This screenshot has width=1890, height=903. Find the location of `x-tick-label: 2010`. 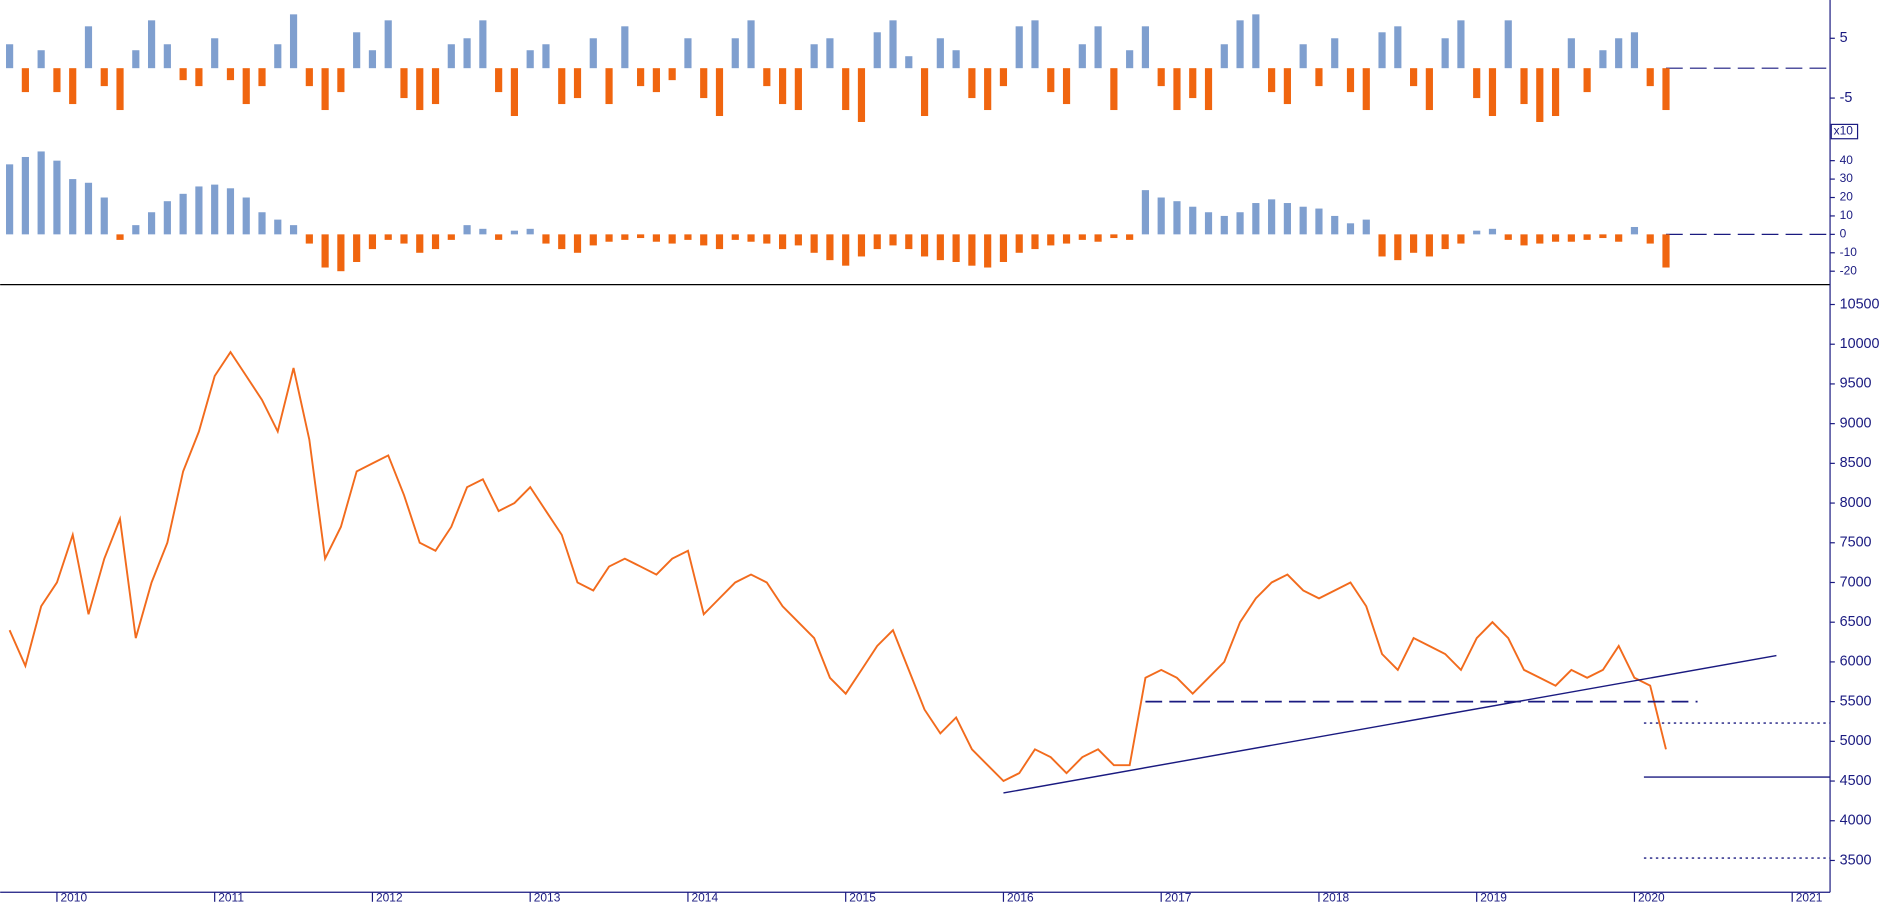

x-tick-label: 2010 is located at coordinates (74, 896).